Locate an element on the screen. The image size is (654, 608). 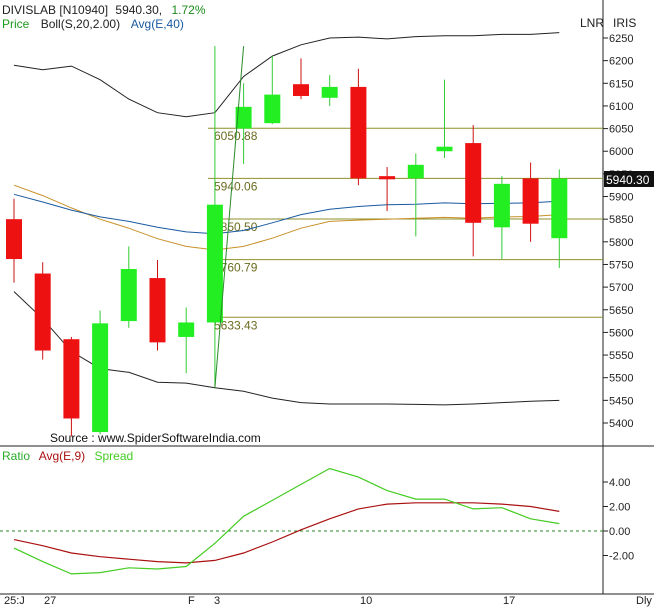
fib-trend-line is located at coordinates (229, 217).